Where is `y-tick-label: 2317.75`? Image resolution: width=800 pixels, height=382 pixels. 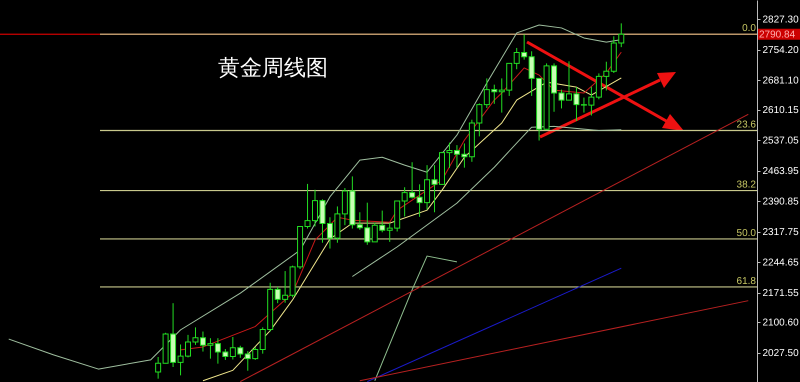
y-tick-label: 2317.75 is located at coordinates (781, 232).